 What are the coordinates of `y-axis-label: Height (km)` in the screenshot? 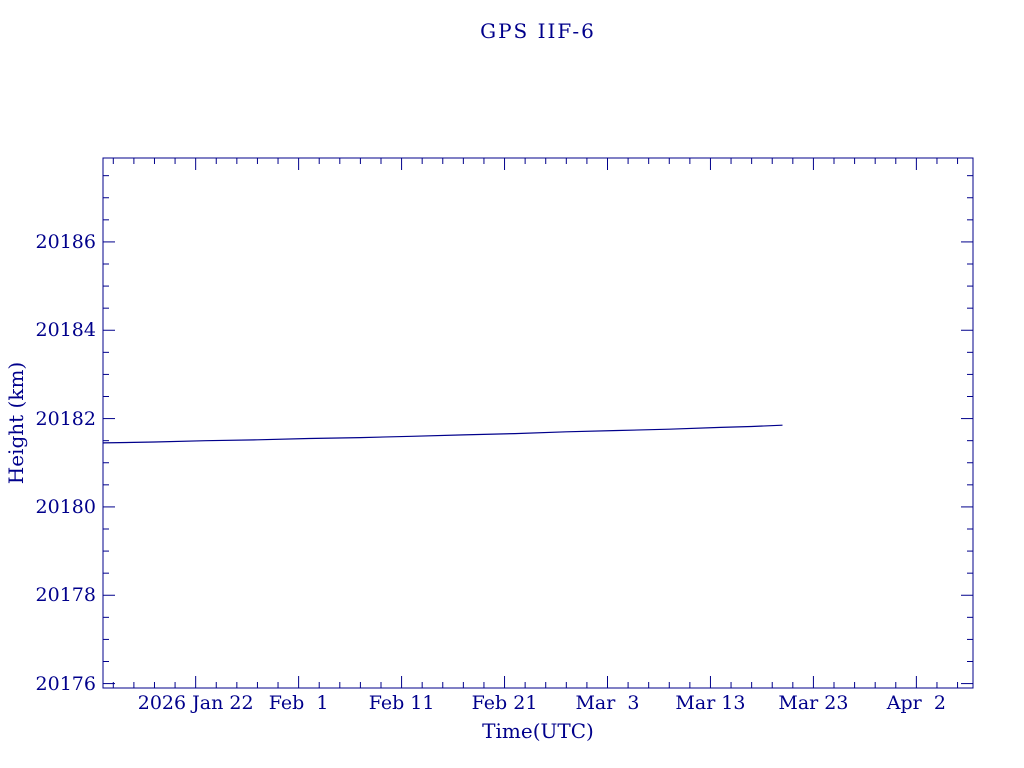 It's located at (16, 423).